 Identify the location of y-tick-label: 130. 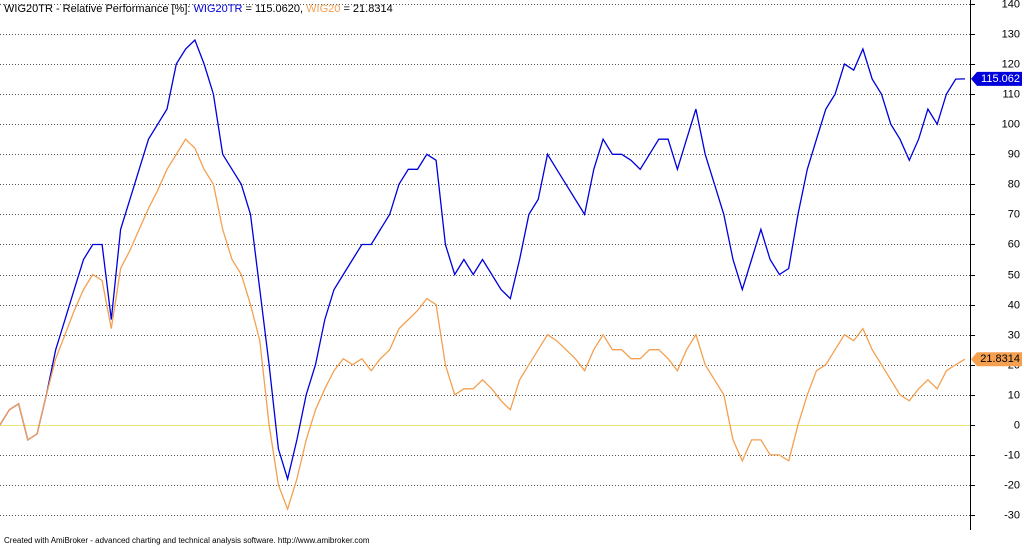
(1011, 34).